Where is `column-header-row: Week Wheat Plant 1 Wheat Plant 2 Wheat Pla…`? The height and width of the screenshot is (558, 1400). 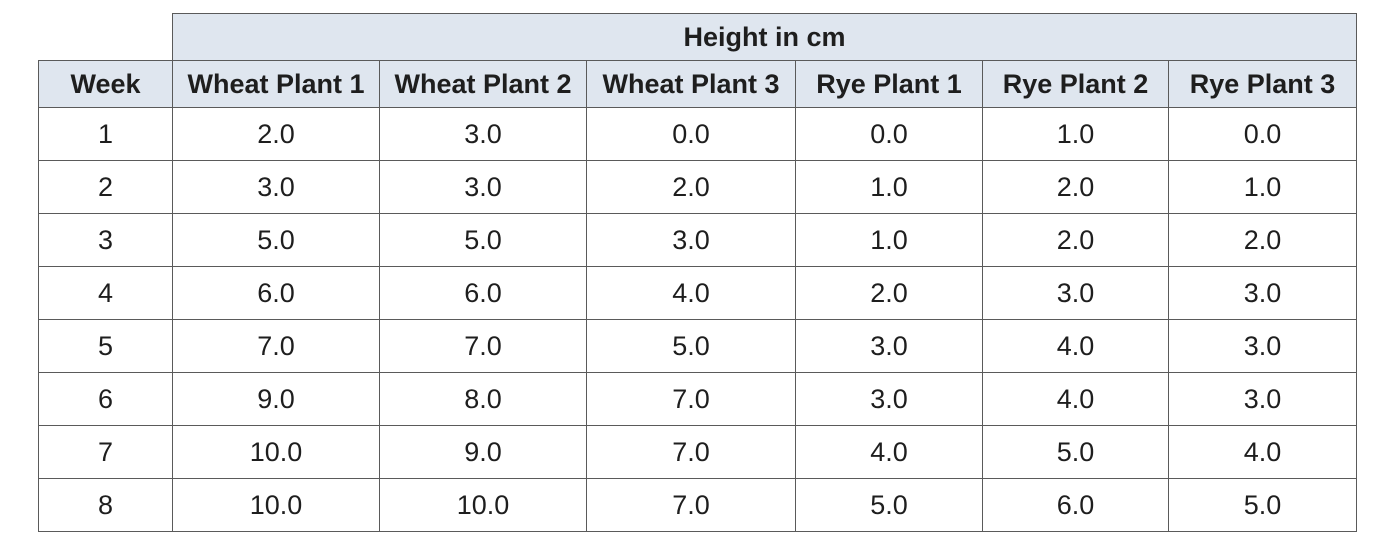
column-header-row: Week Wheat Plant 1 Wheat Plant 2 Wheat Pla… is located at coordinates (698, 84).